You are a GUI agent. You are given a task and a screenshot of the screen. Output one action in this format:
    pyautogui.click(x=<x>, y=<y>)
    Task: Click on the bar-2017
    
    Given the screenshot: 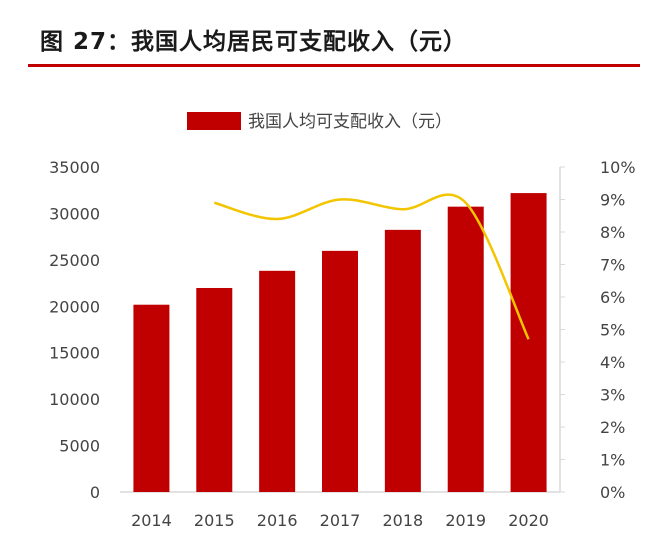 What is the action you would take?
    pyautogui.click(x=340, y=371)
    